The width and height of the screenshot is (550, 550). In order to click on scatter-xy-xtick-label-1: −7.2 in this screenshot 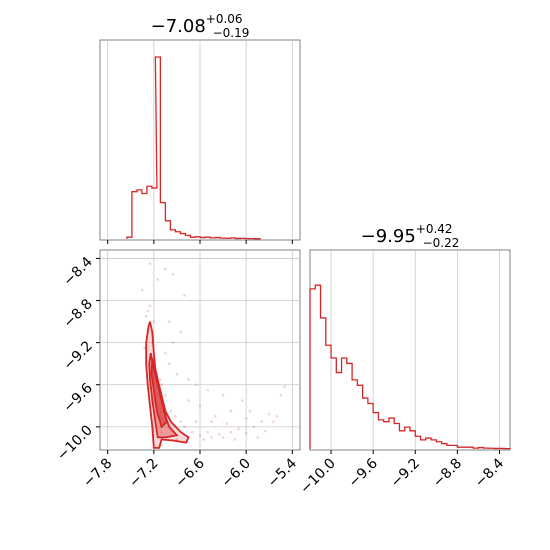, I will do `click(143, 473)`.